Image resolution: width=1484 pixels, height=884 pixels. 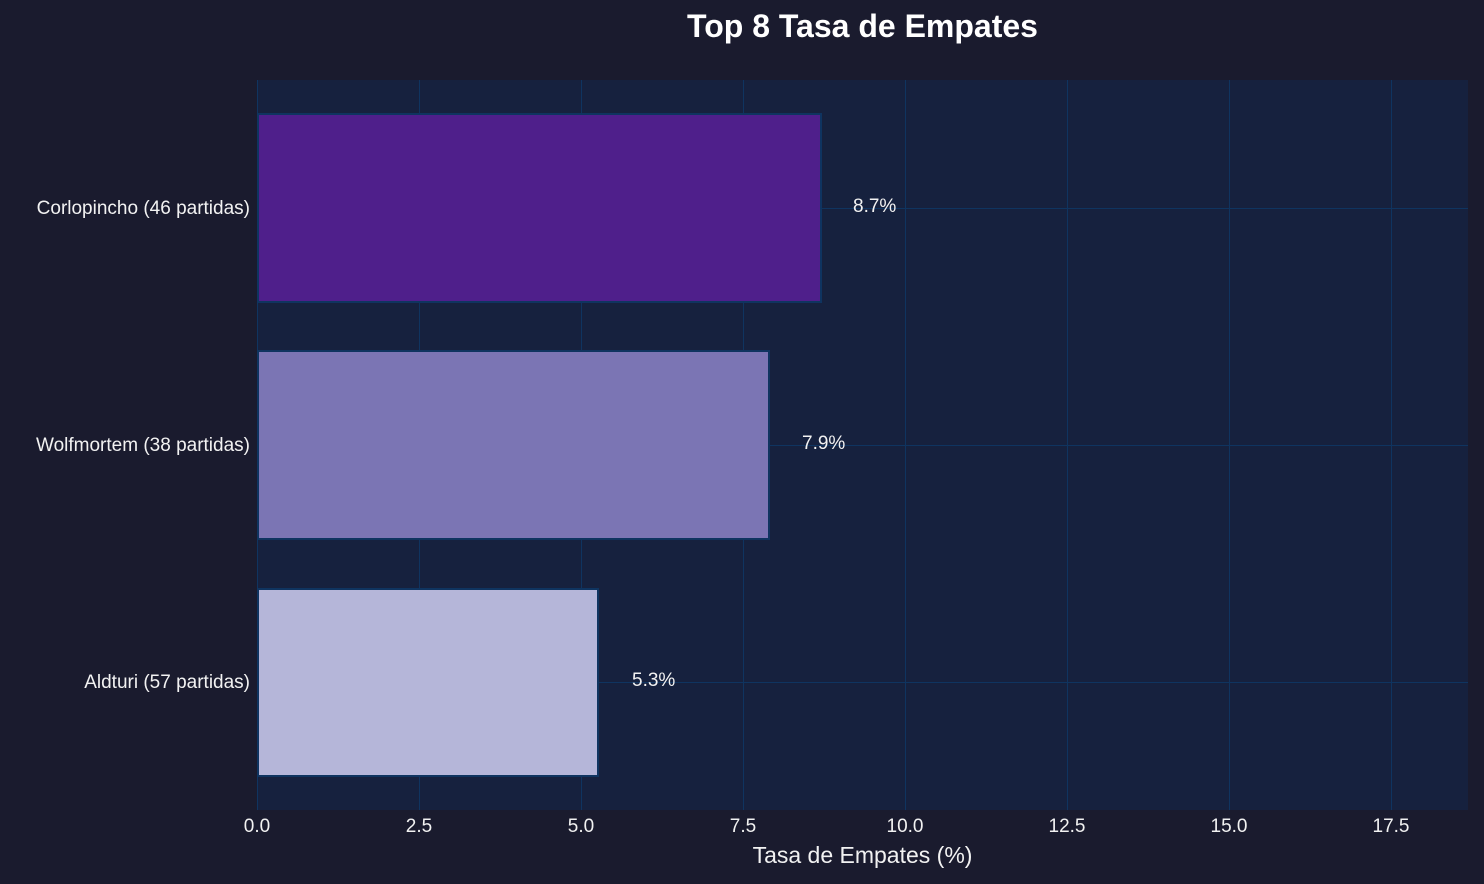 What do you see at coordinates (143, 208) in the screenshot?
I see `y-tick-label: Corlopincho (46 partidas)` at bounding box center [143, 208].